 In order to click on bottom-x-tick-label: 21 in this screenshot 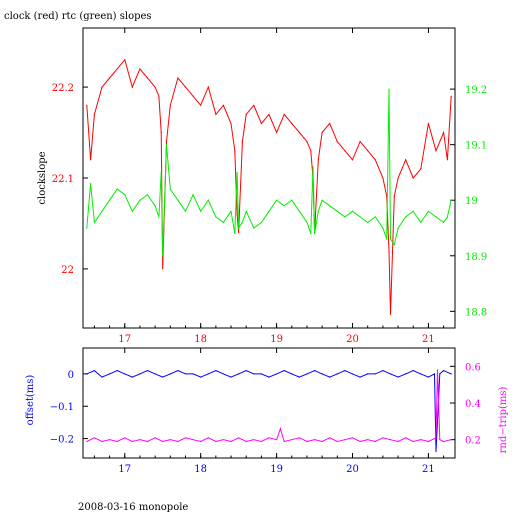, I will do `click(428, 469)`.